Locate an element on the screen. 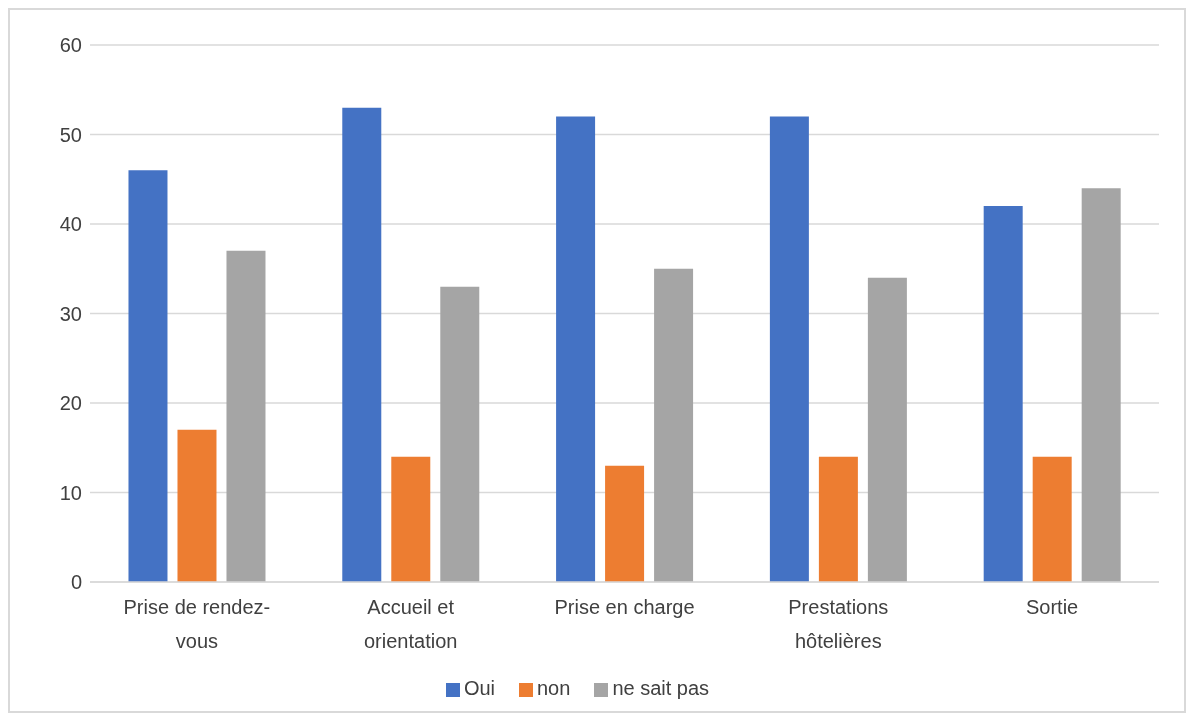 The width and height of the screenshot is (1194, 721). y-tick-label: 30 is located at coordinates (70, 313).